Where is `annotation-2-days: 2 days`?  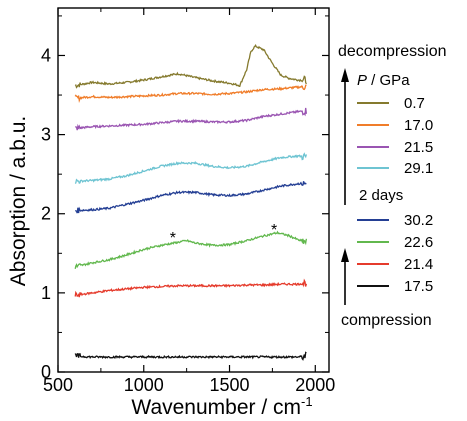 annotation-2-days: 2 days is located at coordinates (381, 195).